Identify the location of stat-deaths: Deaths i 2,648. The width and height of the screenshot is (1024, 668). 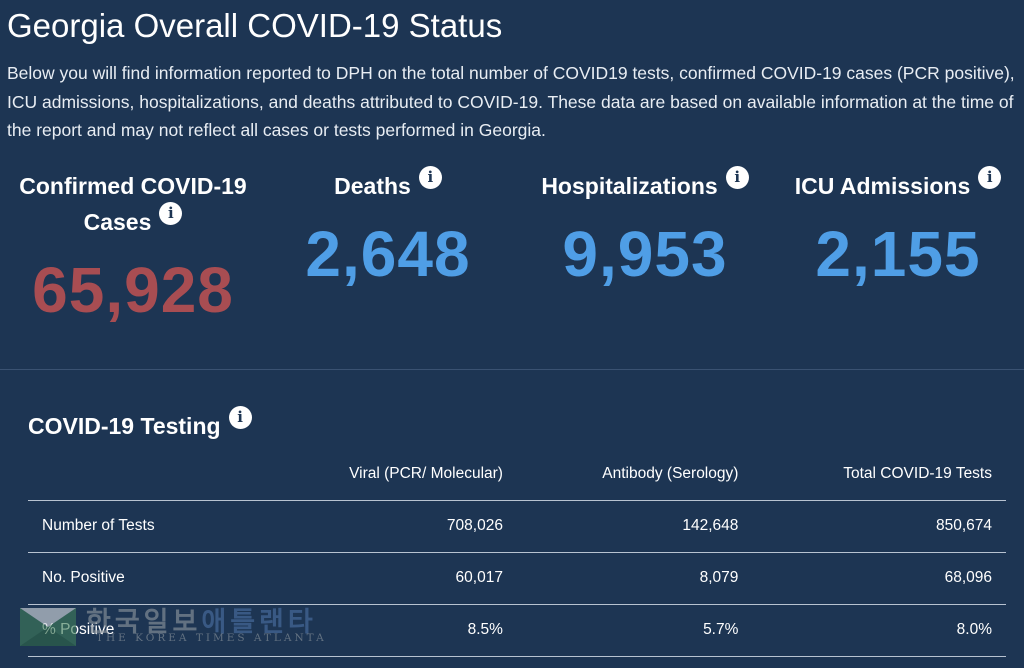
(388, 228).